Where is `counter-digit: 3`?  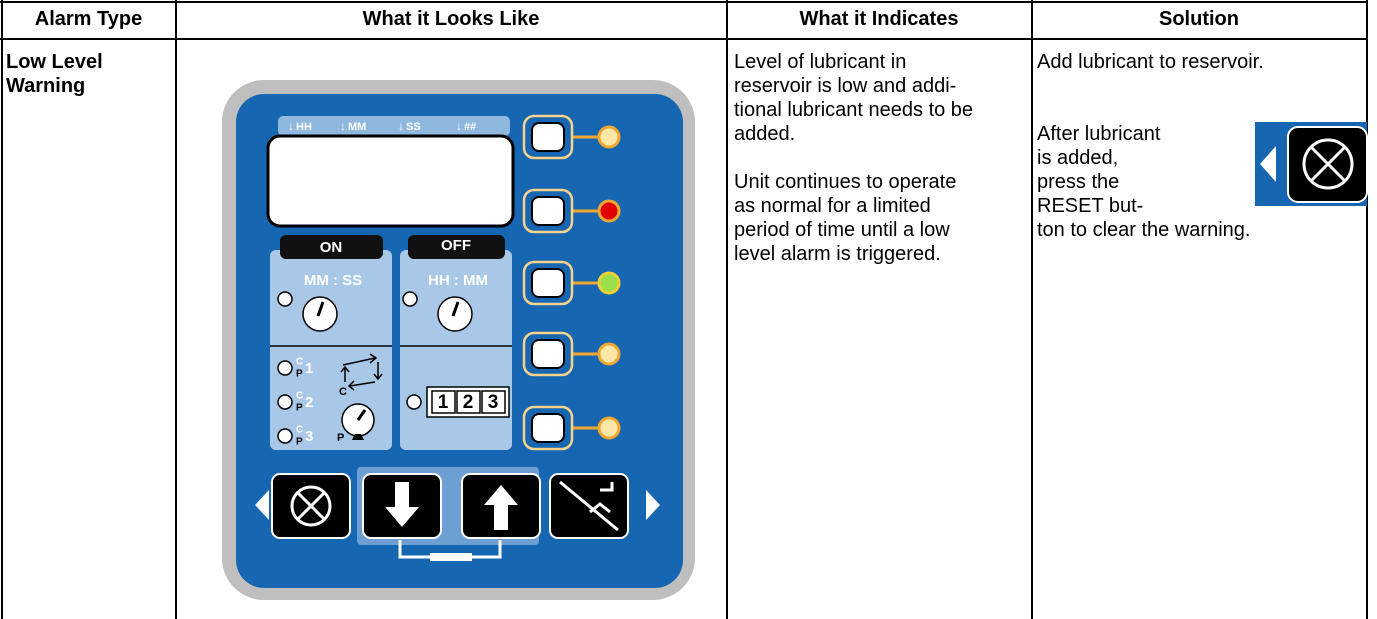
counter-digit: 3 is located at coordinates (493, 402).